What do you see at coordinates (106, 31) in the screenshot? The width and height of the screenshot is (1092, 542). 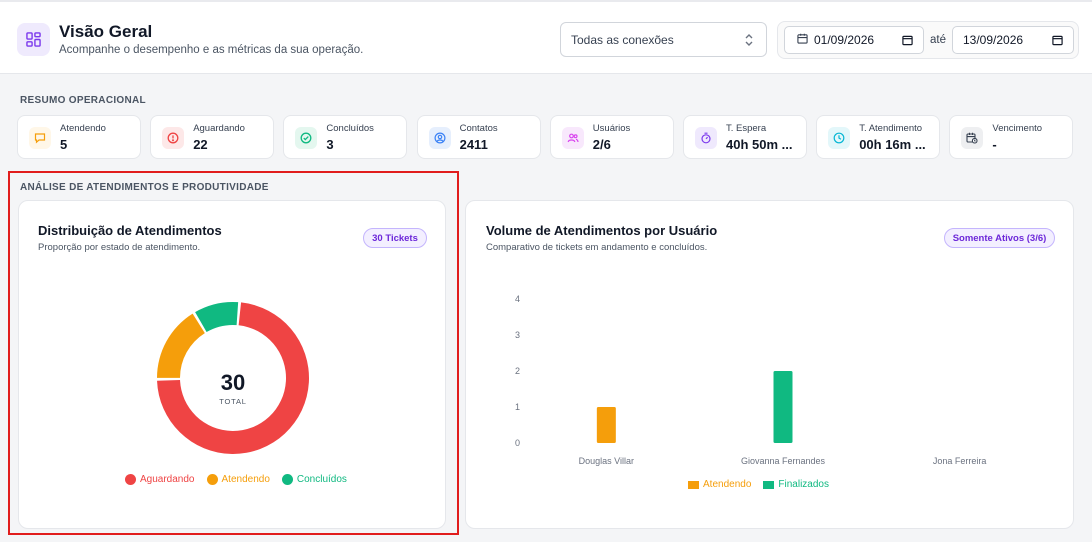 I see `page-title: Visão Geral` at bounding box center [106, 31].